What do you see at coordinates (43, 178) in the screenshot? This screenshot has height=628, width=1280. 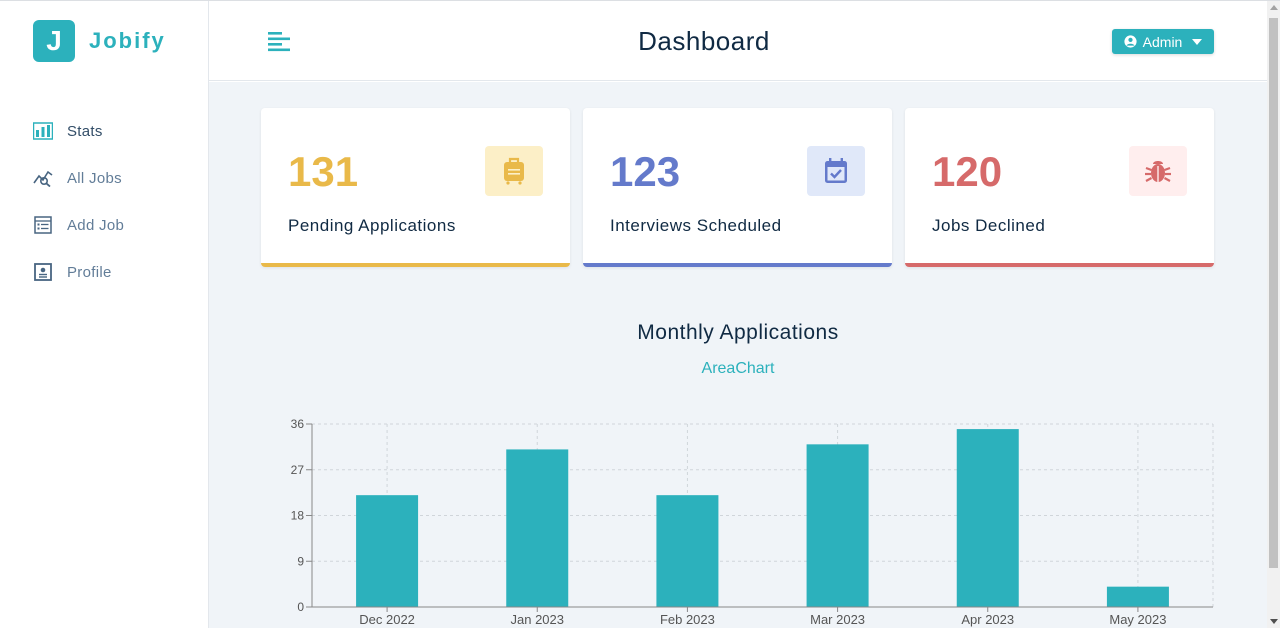 I see `query-stats-icon` at bounding box center [43, 178].